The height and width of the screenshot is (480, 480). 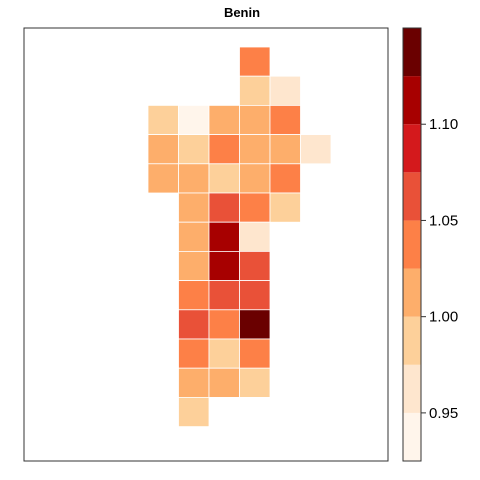 I want to click on chart-title: Benin, so click(x=242, y=12).